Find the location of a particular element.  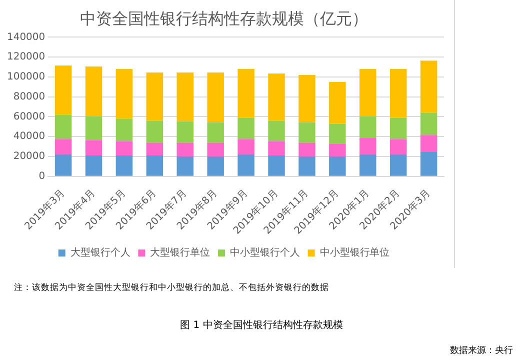

legend-label: 大型银行个人 is located at coordinates (100, 252).